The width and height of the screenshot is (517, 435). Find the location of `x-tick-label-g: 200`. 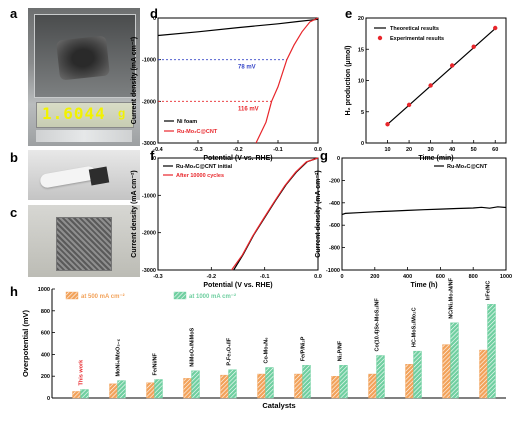

x-tick-label-g: 200 is located at coordinates (374, 277).